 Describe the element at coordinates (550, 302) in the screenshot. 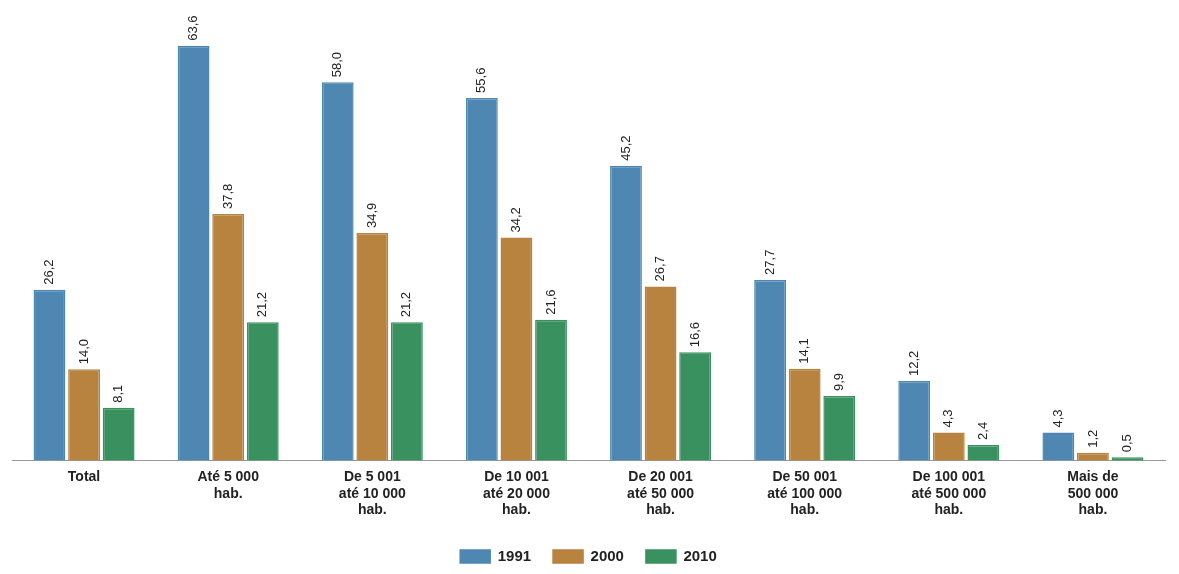

I see `data-label: 21,6` at that location.